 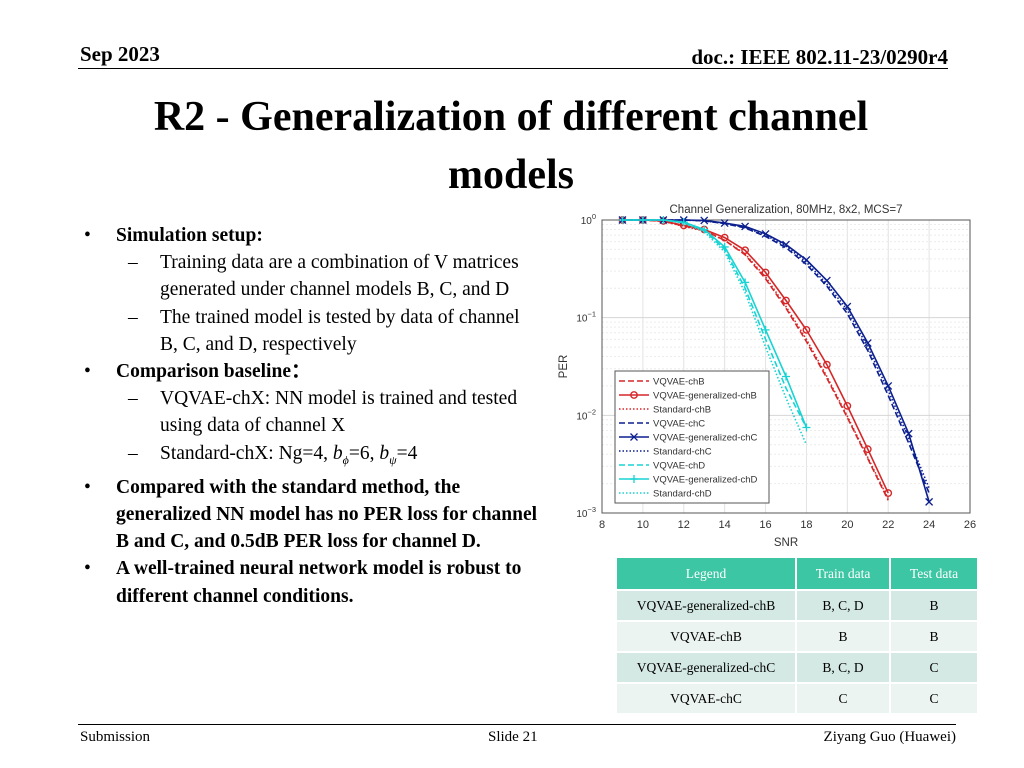 What do you see at coordinates (340, 454) in the screenshot?
I see `symbol-b-phi: bϕ` at bounding box center [340, 454].